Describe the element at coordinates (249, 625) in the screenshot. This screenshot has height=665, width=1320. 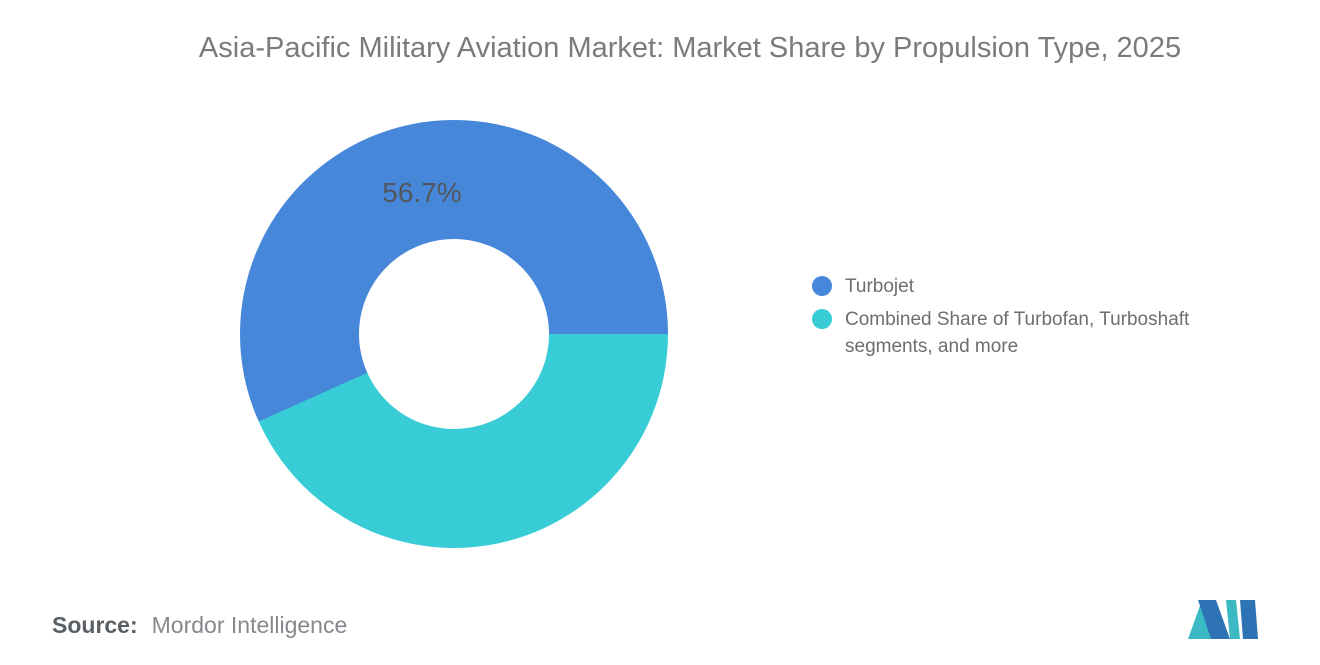
I see `source-text: Mordor Intelligence` at that location.